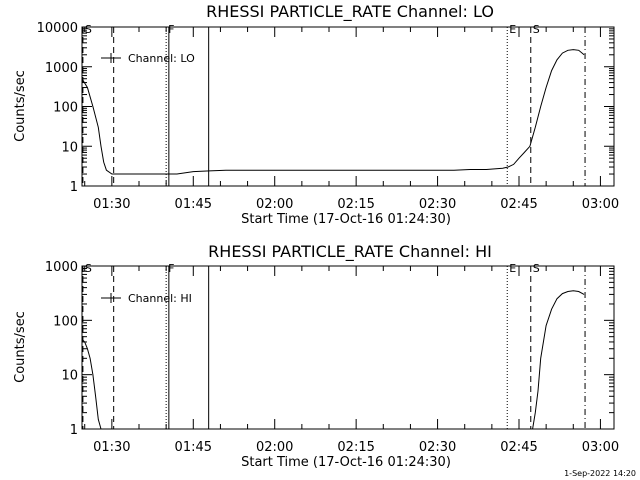 The height and width of the screenshot is (480, 640). What do you see at coordinates (74, 187) in the screenshot?
I see `y-tick-label-lo: 1` at bounding box center [74, 187].